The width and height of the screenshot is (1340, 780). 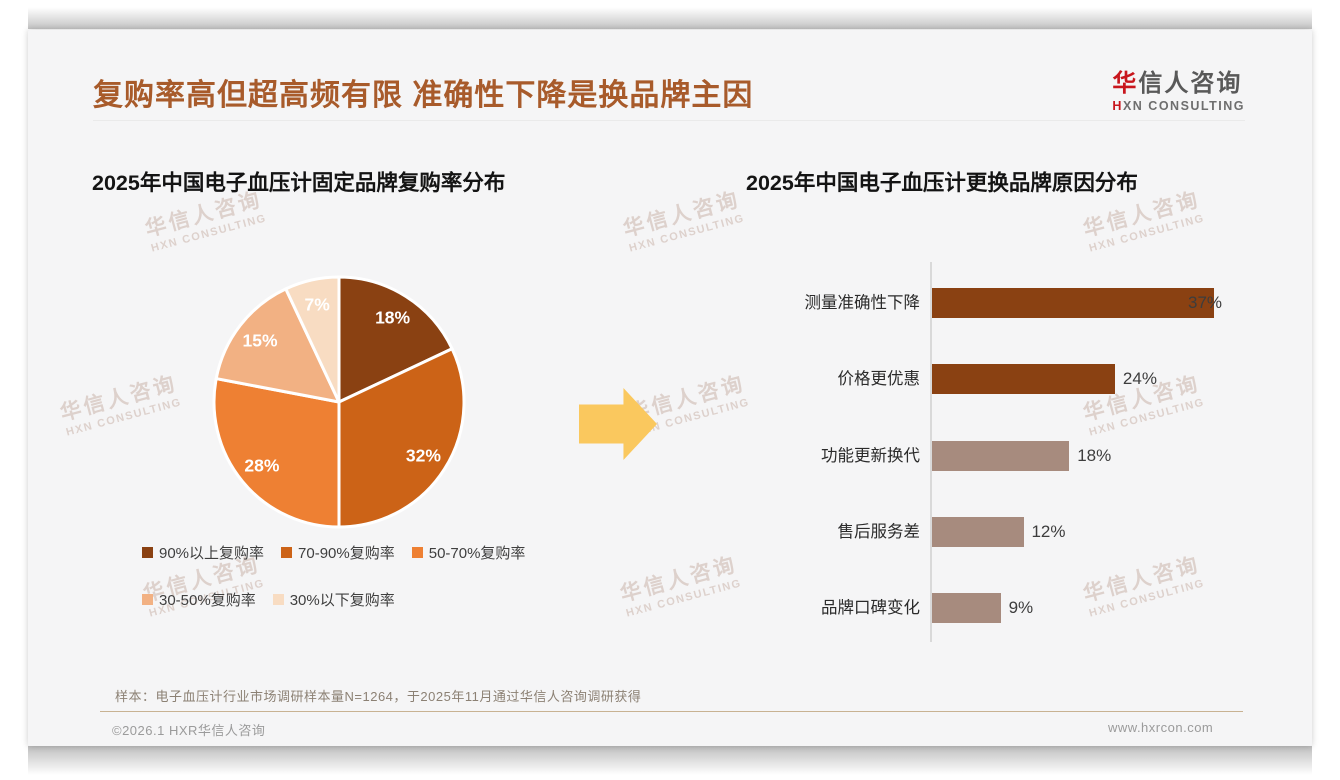 What do you see at coordinates (1183, 106) in the screenshot?
I see `logo-sub-rest: XN CONSULTING` at bounding box center [1183, 106].